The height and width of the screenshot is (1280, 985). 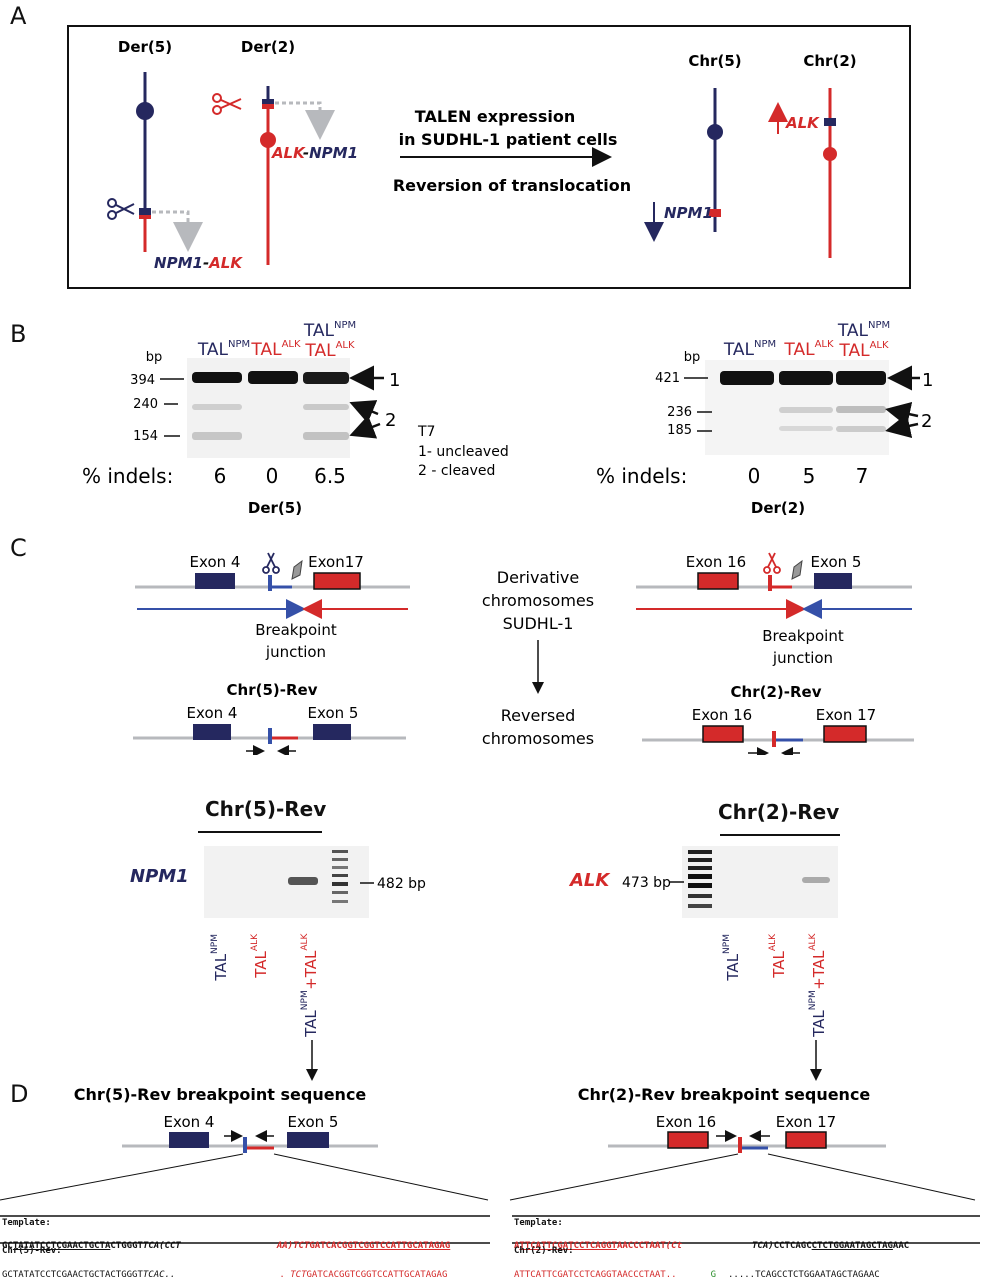 I want to click on chr2-label: Chr(2), so click(x=829, y=61).